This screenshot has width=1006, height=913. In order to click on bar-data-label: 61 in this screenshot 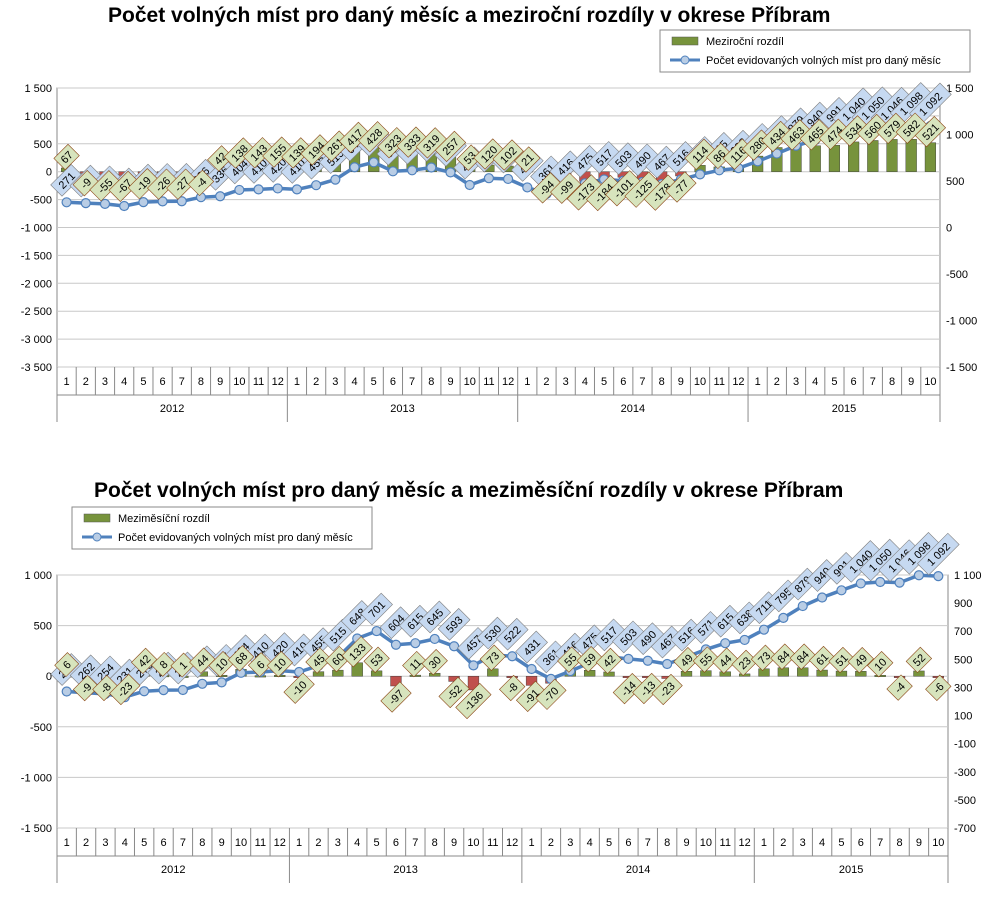, I will do `click(822, 659)`.